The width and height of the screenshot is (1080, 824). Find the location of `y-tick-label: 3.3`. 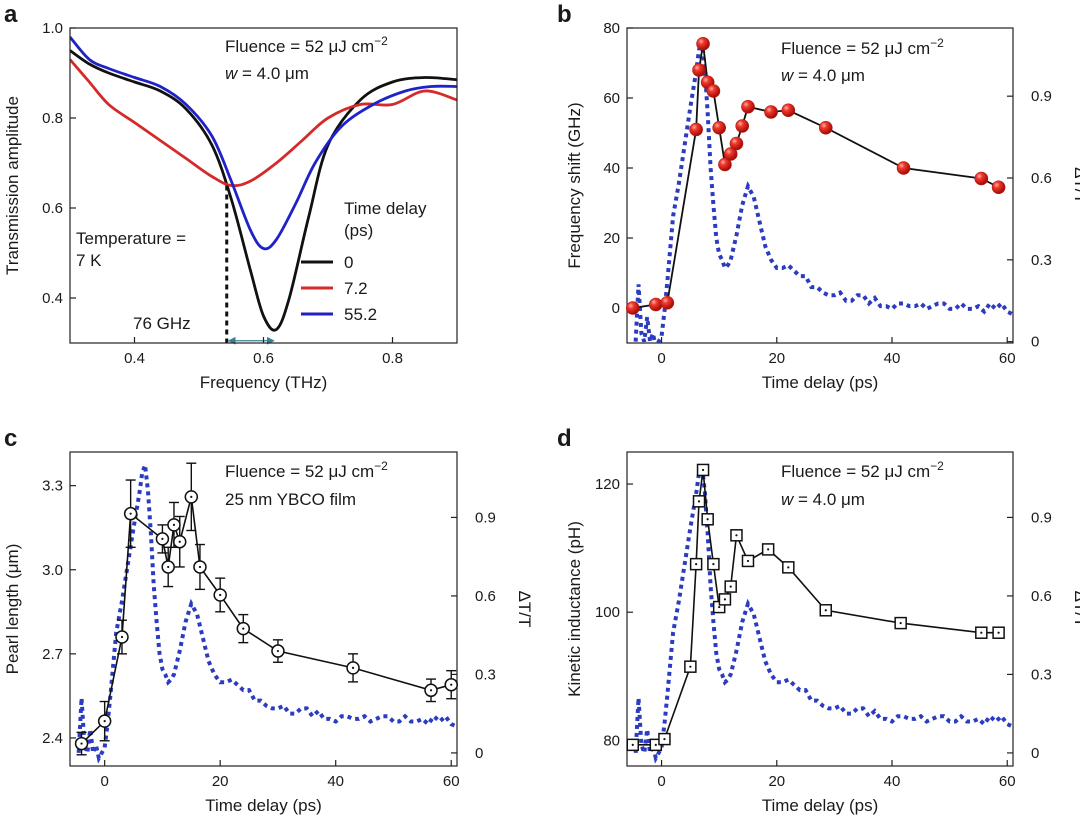

y-tick-label: 3.3 is located at coordinates (52, 486).